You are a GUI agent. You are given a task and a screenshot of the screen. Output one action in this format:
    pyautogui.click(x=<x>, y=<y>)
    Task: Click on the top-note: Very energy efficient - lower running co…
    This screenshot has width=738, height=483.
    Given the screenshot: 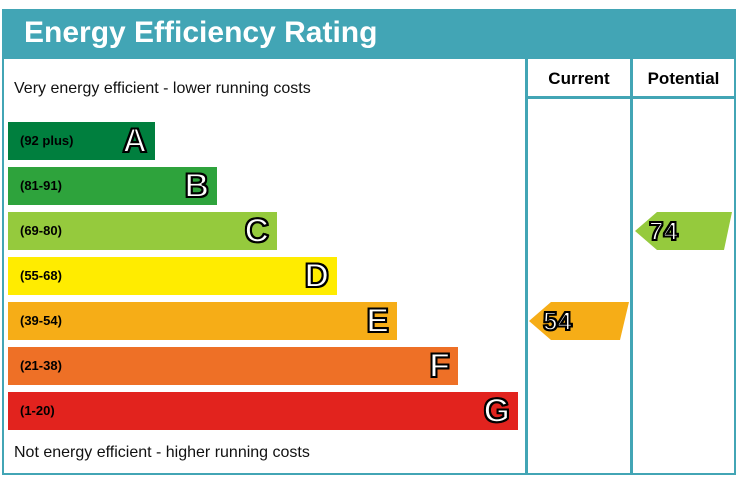 What is the action you would take?
    pyautogui.click(x=162, y=88)
    